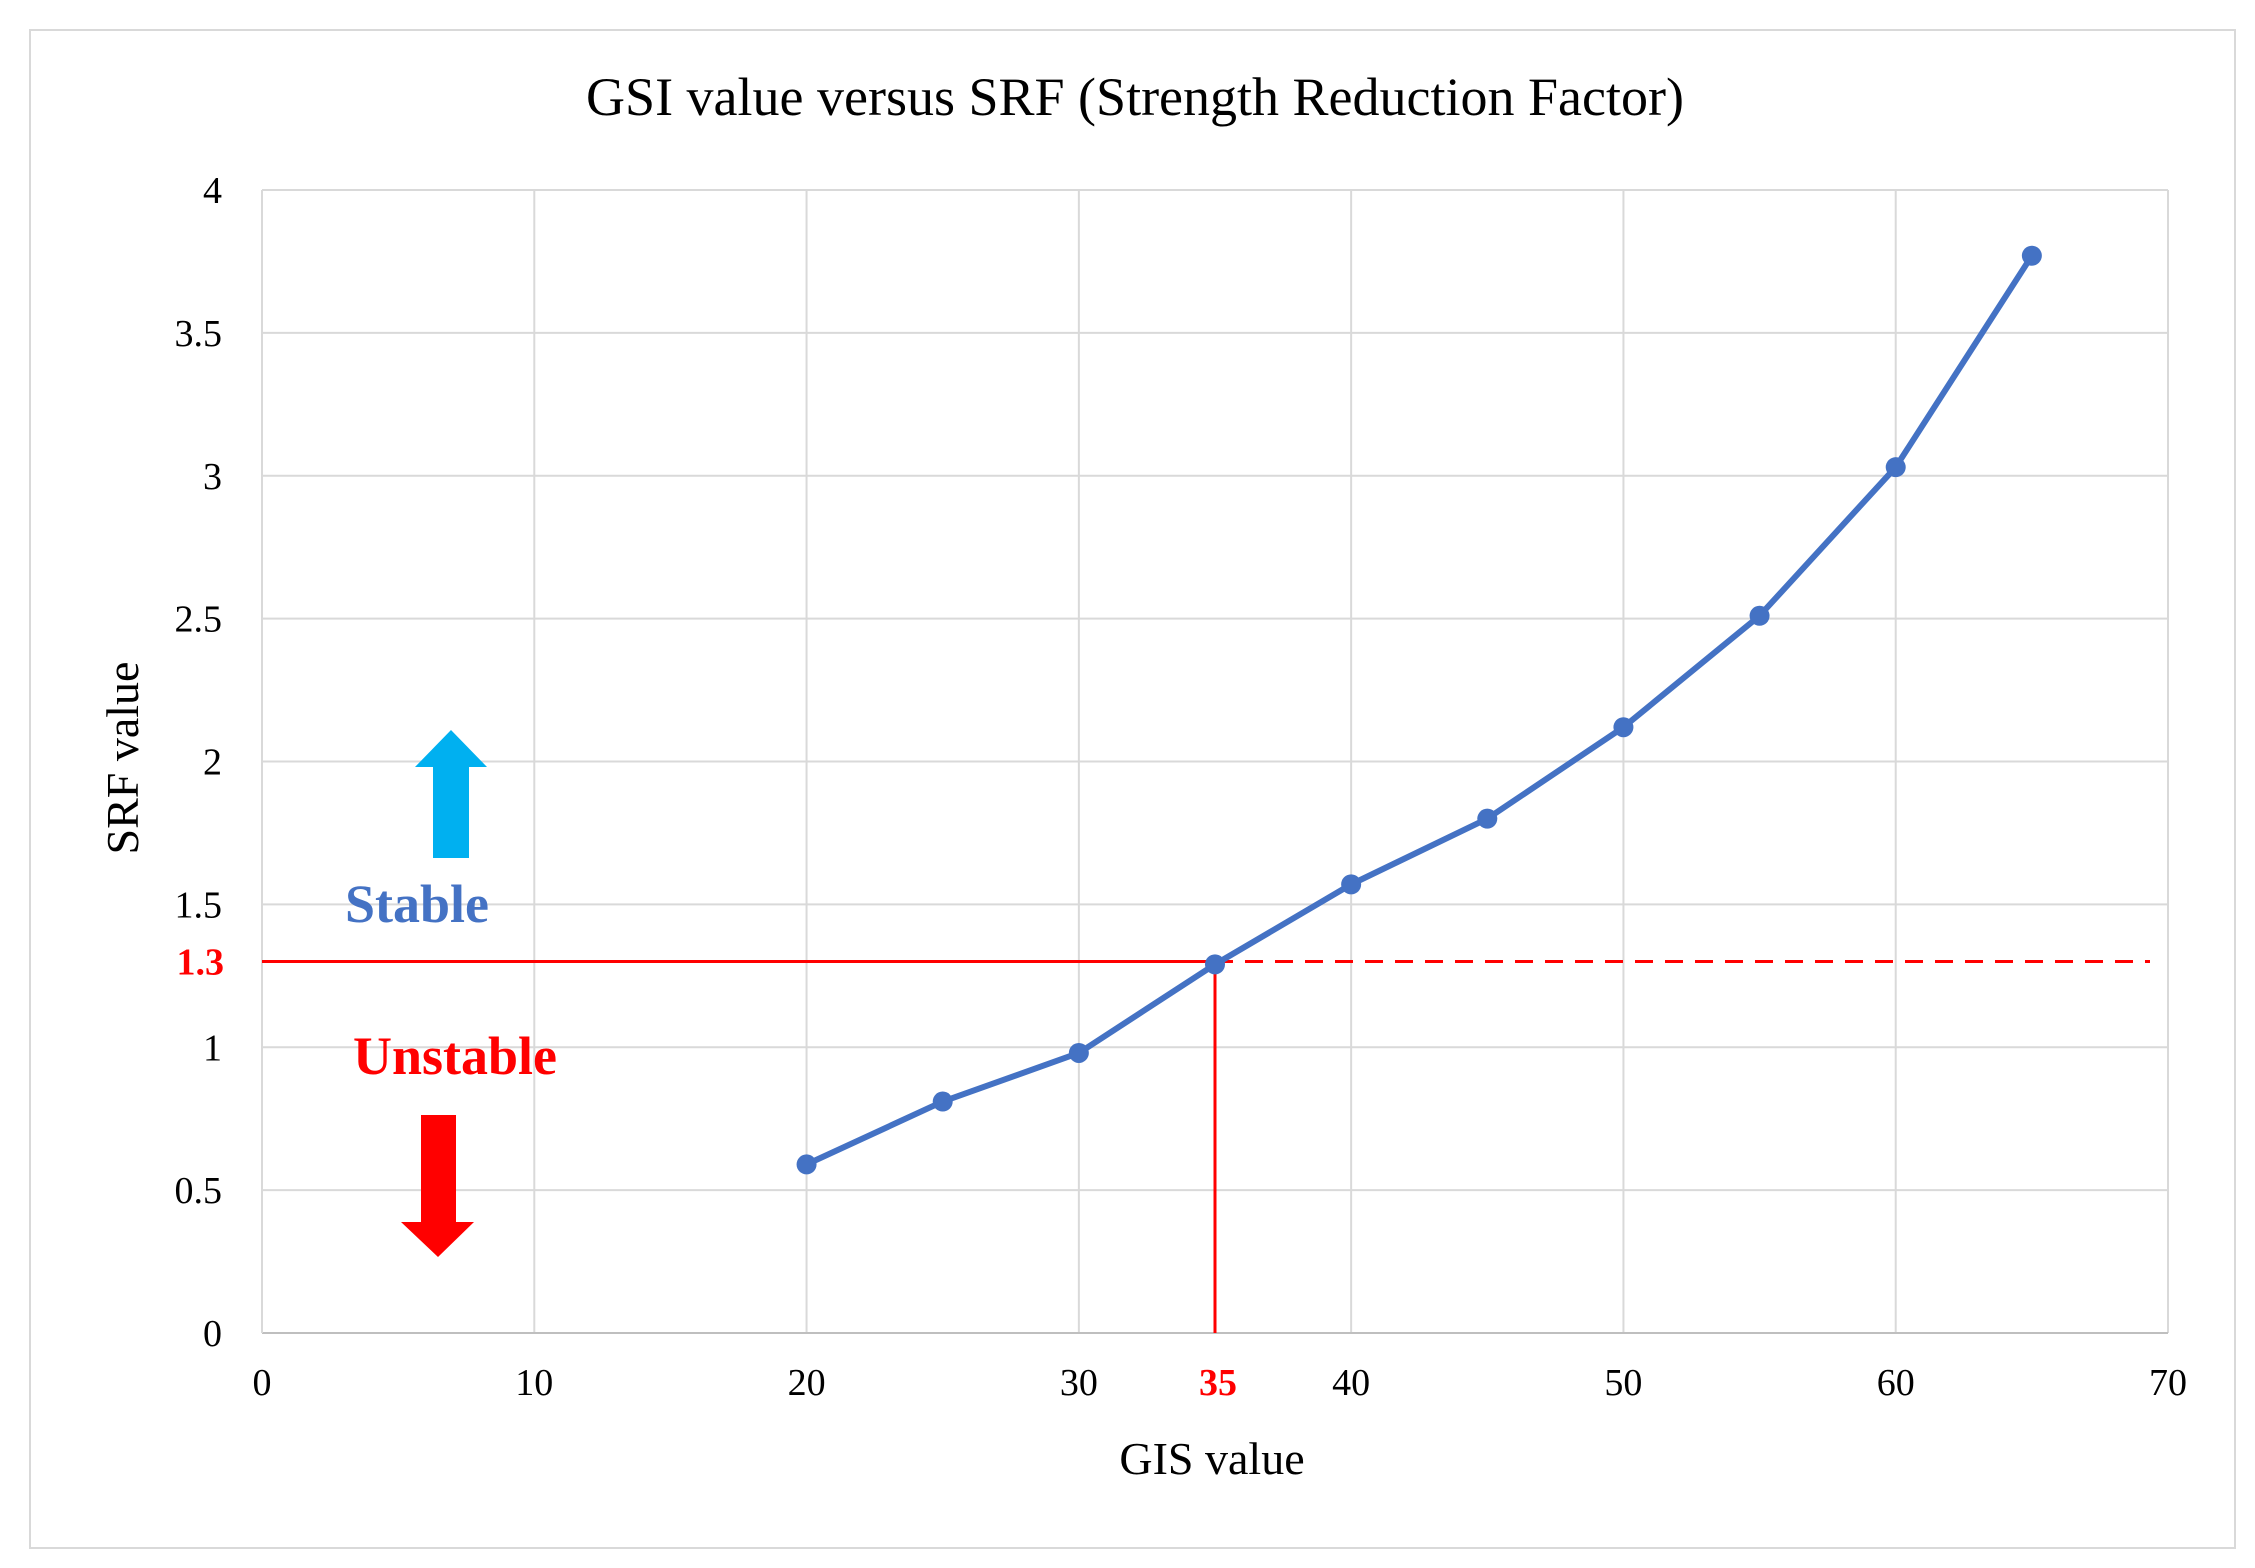  What do you see at coordinates (417, 904) in the screenshot?
I see `stable-label: Stable` at bounding box center [417, 904].